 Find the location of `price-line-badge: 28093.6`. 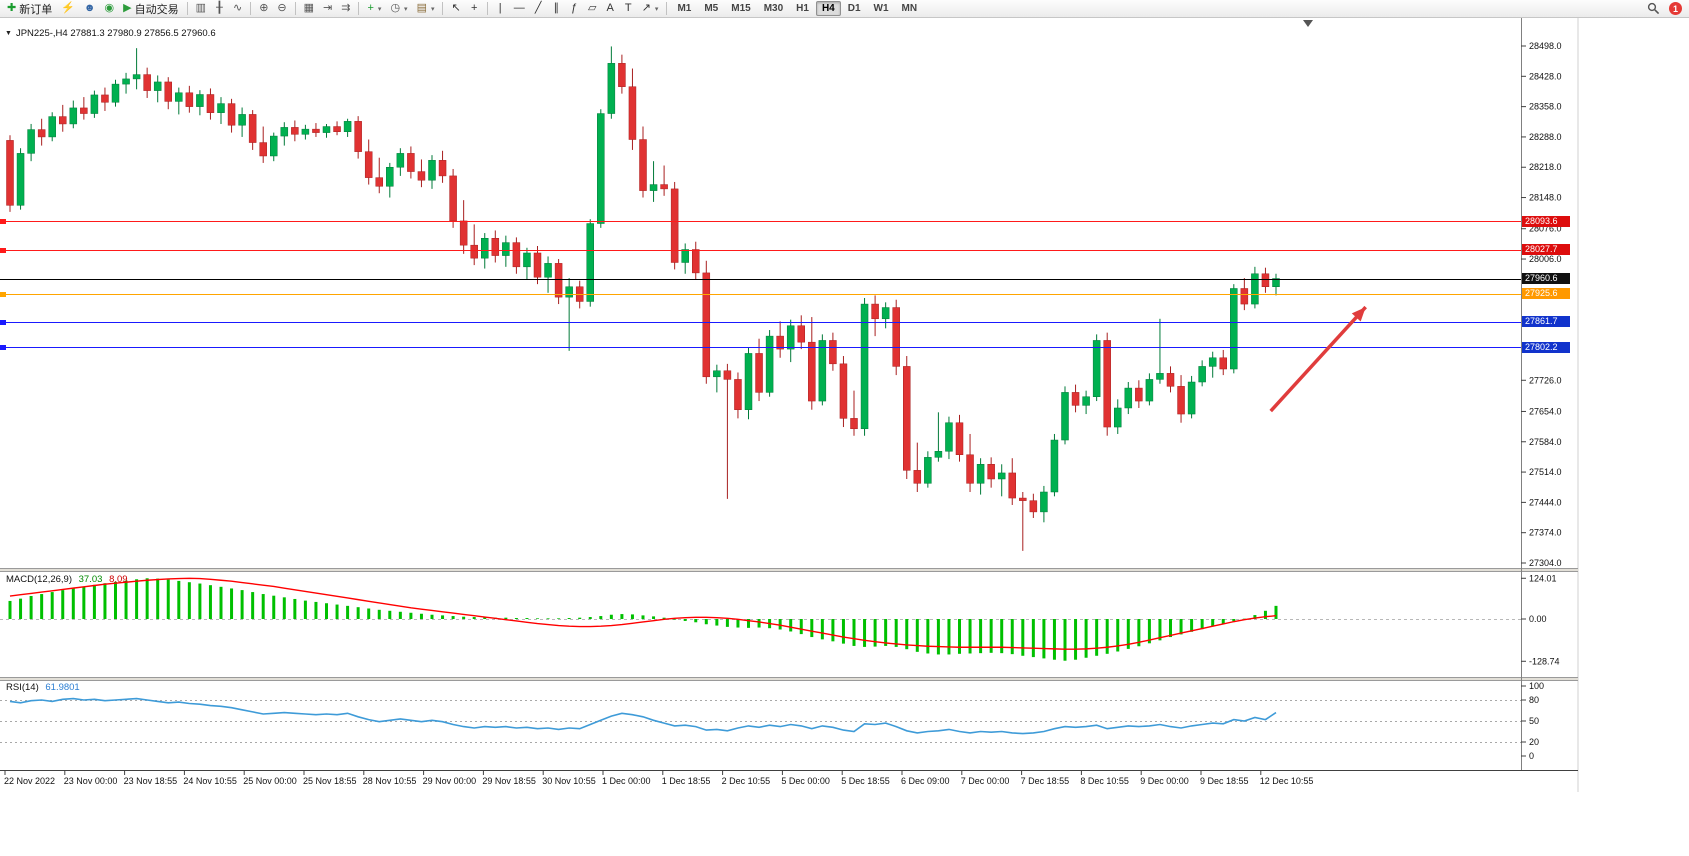

price-line-badge: 28093.6 is located at coordinates (1546, 221).